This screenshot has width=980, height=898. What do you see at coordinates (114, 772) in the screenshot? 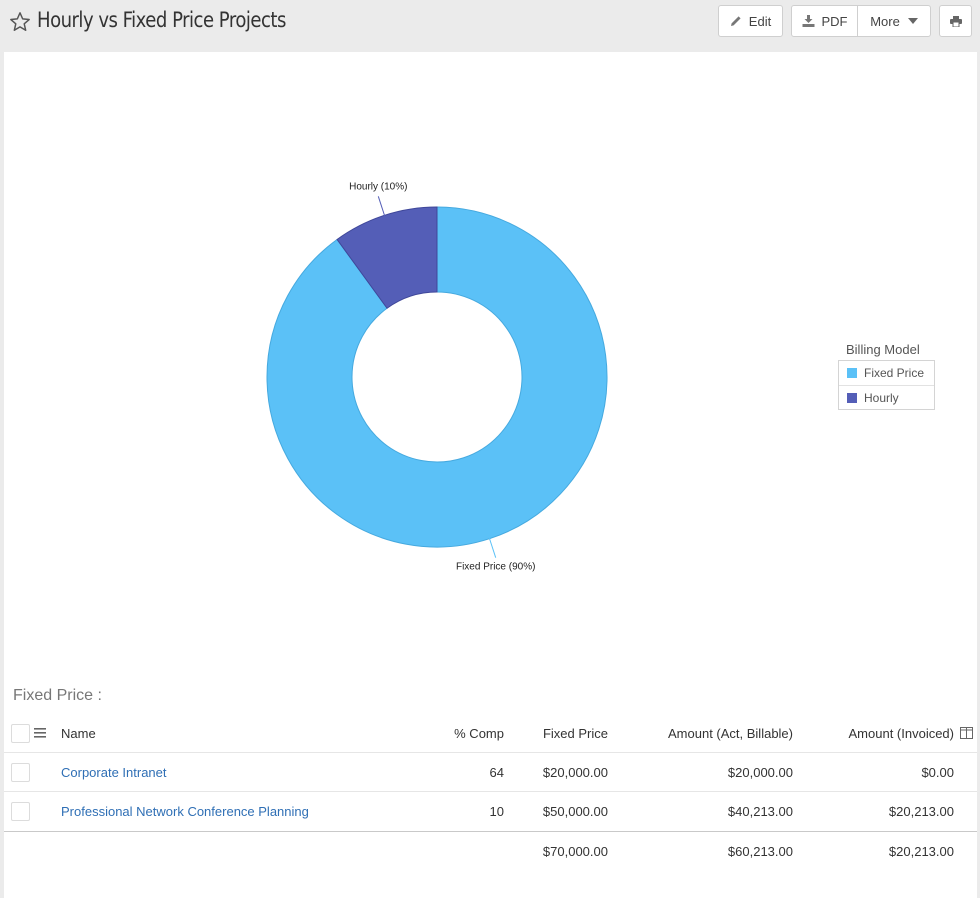
I see `project-link: Corporate Intranet` at bounding box center [114, 772].